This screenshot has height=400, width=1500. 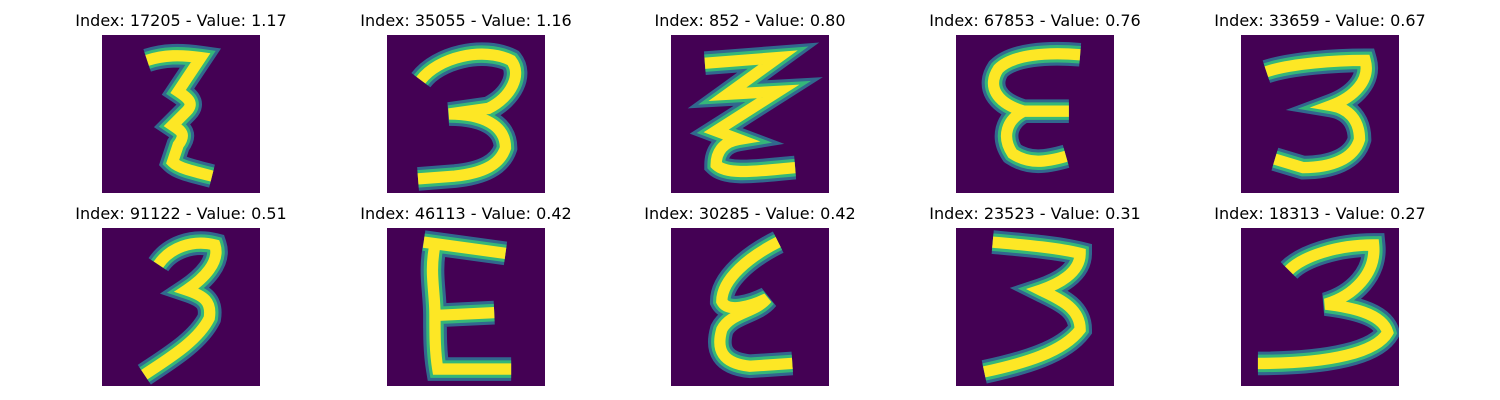 I want to click on panel-title: Index: 67853 - Value: 0.76, so click(x=1035, y=20).